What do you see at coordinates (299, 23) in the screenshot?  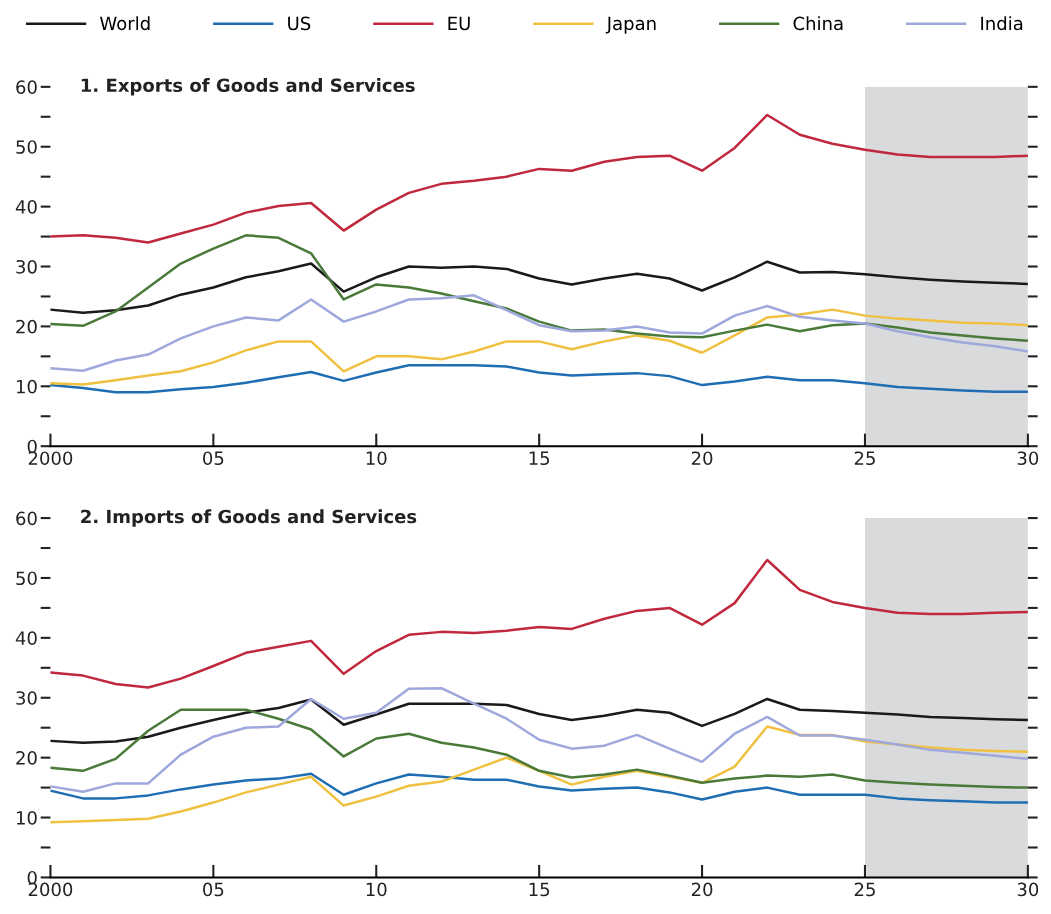 I see `legend-label: US` at bounding box center [299, 23].